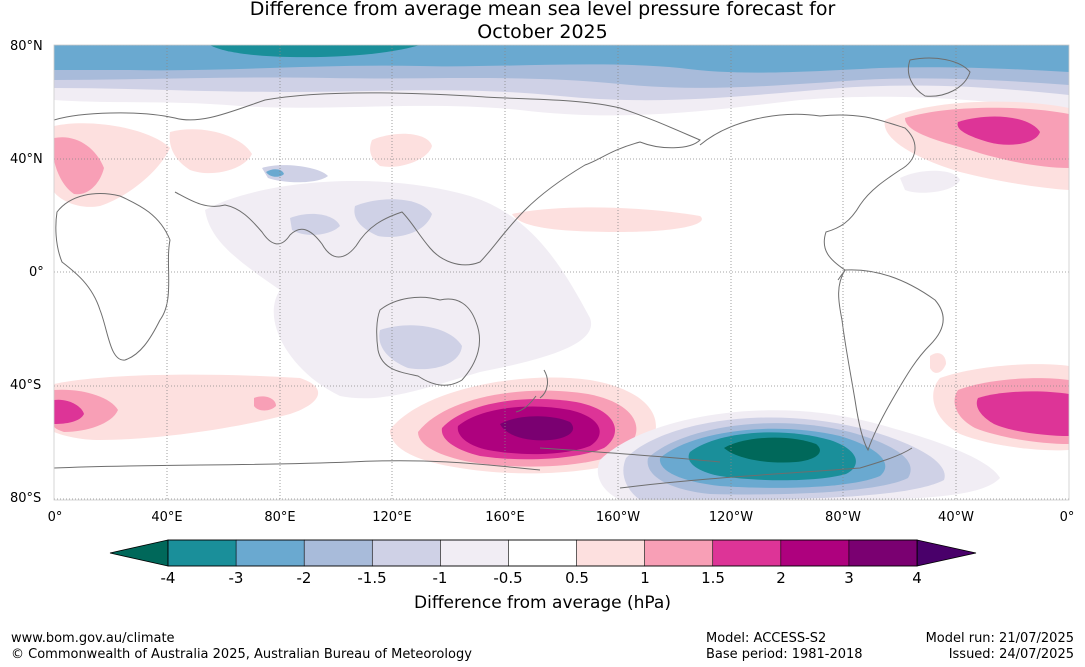  What do you see at coordinates (508, 578) in the screenshot?
I see `colorbar-tick-label: -0.5` at bounding box center [508, 578].